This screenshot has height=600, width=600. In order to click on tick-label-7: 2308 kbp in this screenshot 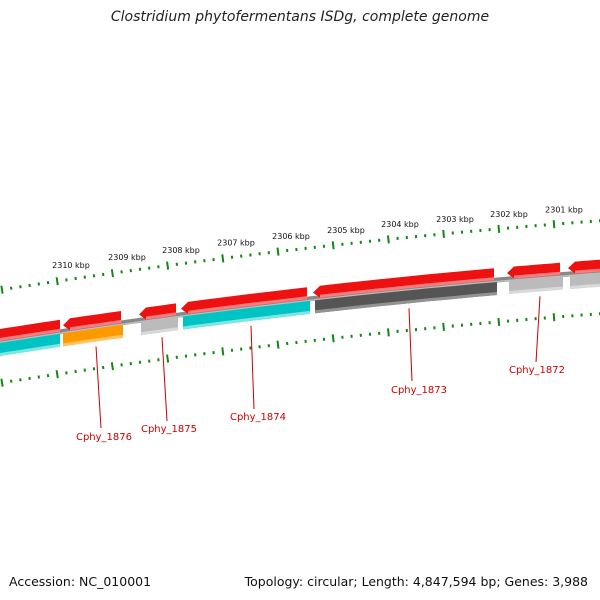, I will do `click(181, 250)`.